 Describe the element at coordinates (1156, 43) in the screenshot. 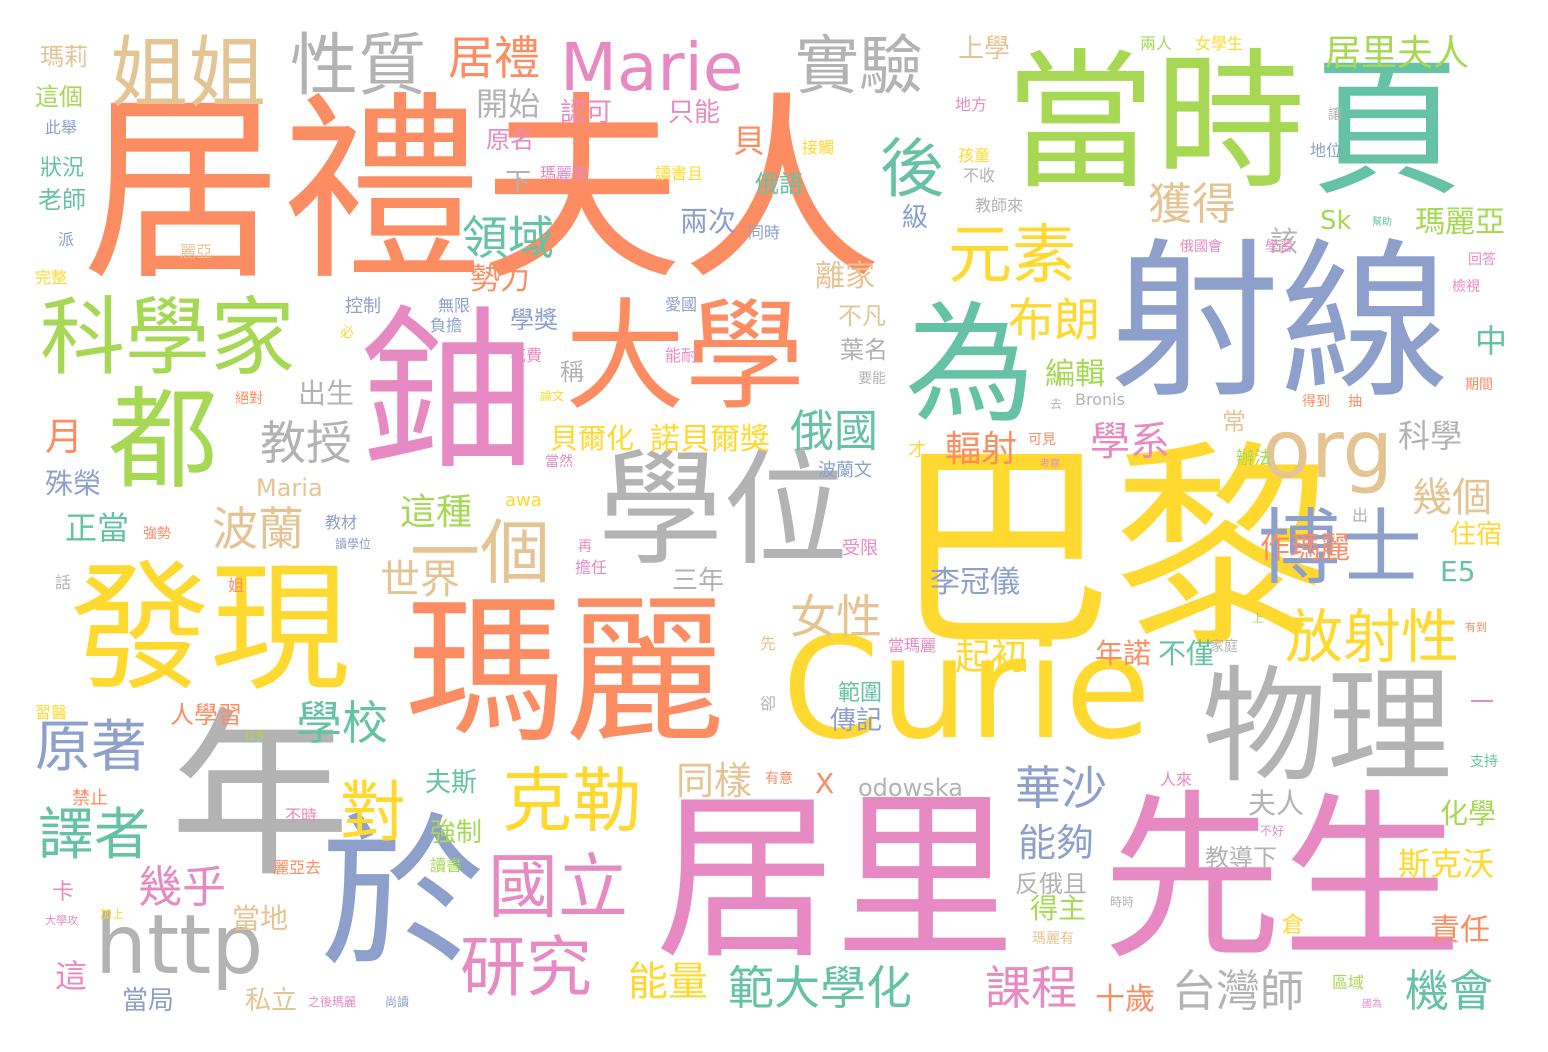

I see `word: 兩人` at that location.